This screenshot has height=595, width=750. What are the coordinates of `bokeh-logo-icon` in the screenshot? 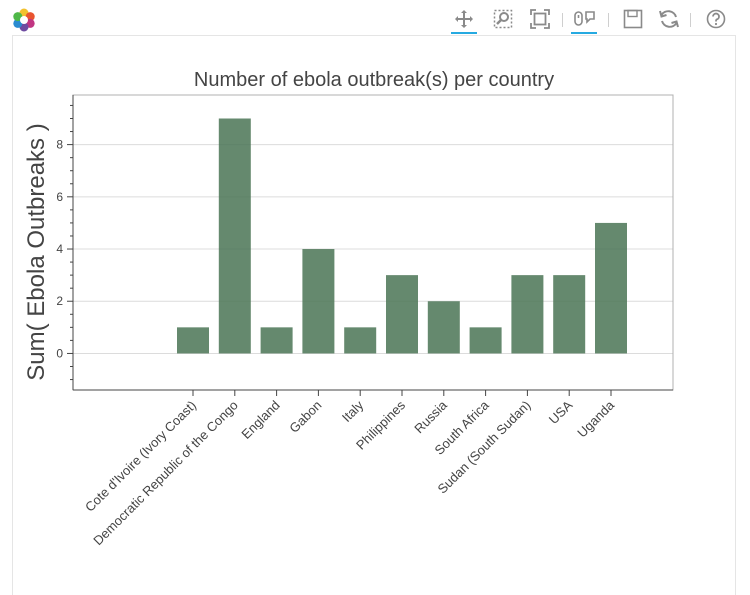 It's located at (24, 20).